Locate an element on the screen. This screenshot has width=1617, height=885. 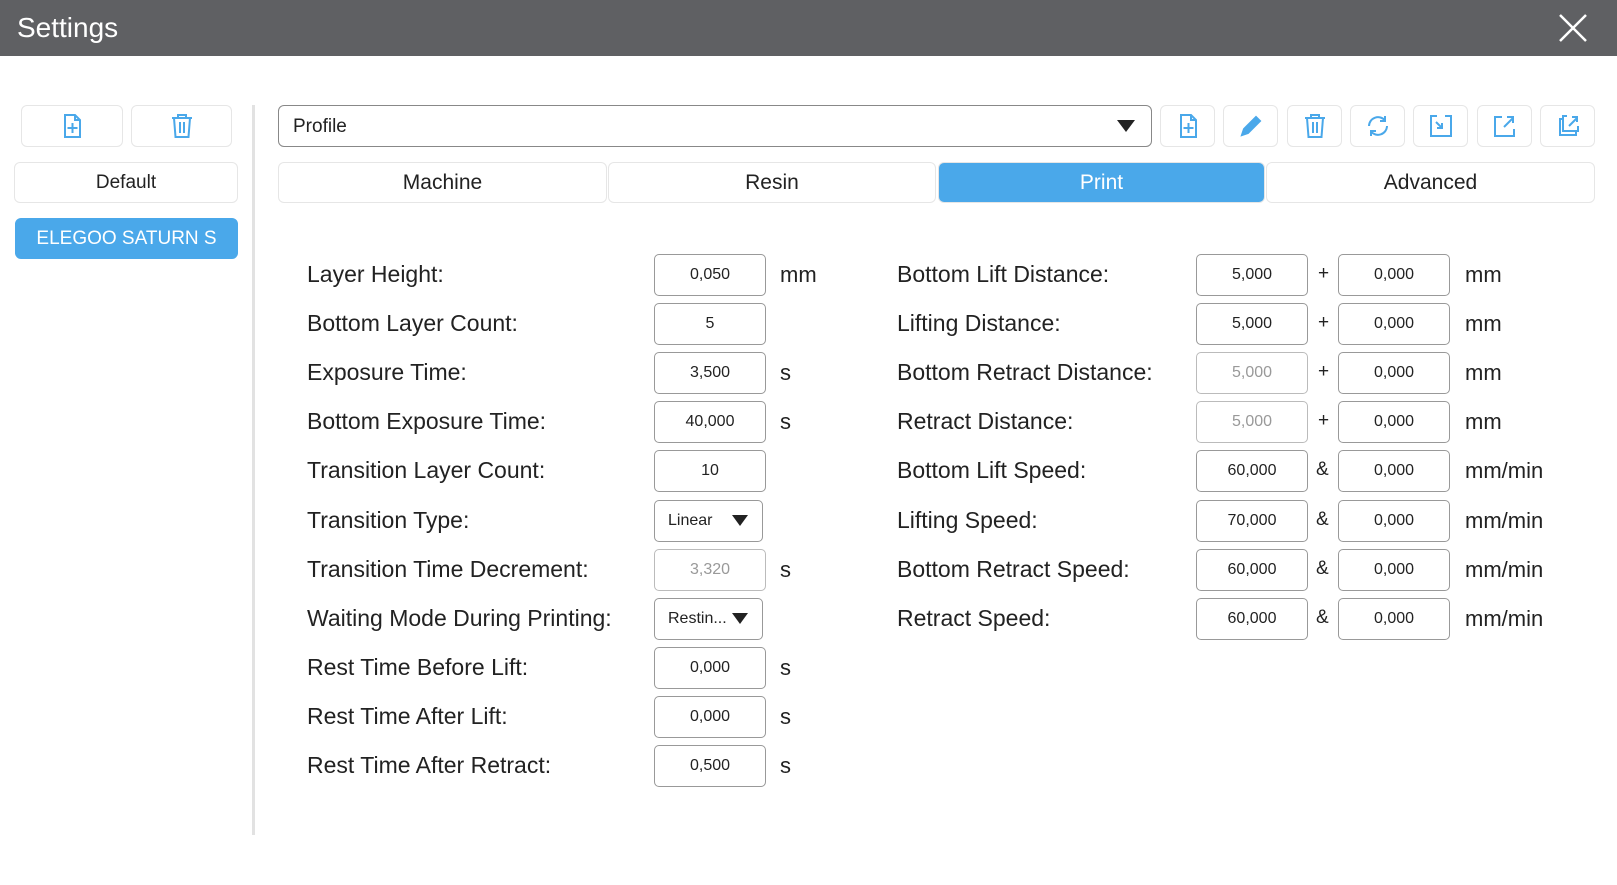
export-all-icon is located at coordinates (1568, 125).